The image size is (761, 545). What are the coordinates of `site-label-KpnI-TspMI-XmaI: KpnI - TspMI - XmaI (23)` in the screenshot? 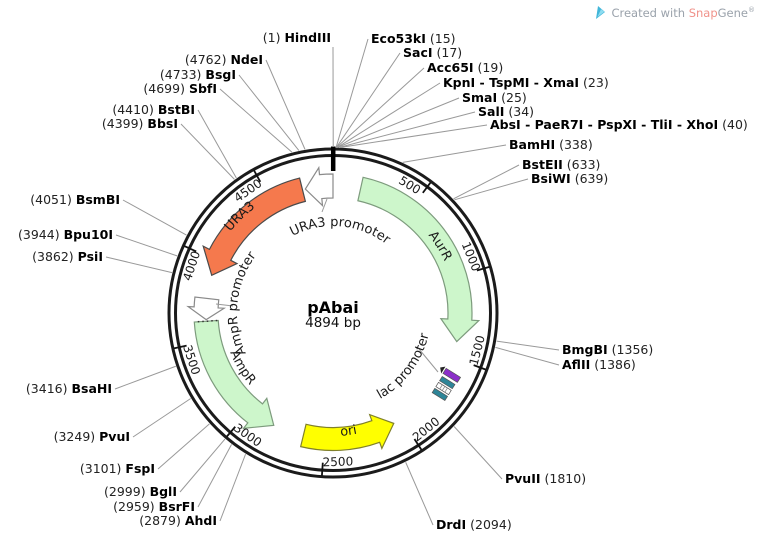 It's located at (526, 83).